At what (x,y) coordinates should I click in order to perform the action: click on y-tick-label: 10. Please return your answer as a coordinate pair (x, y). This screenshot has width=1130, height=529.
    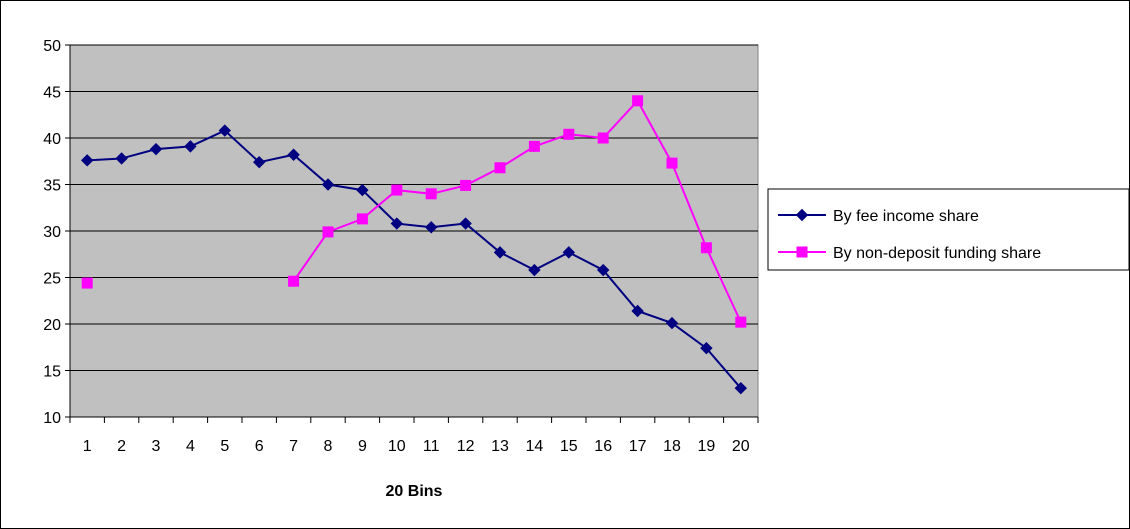
    Looking at the image, I should click on (52, 418).